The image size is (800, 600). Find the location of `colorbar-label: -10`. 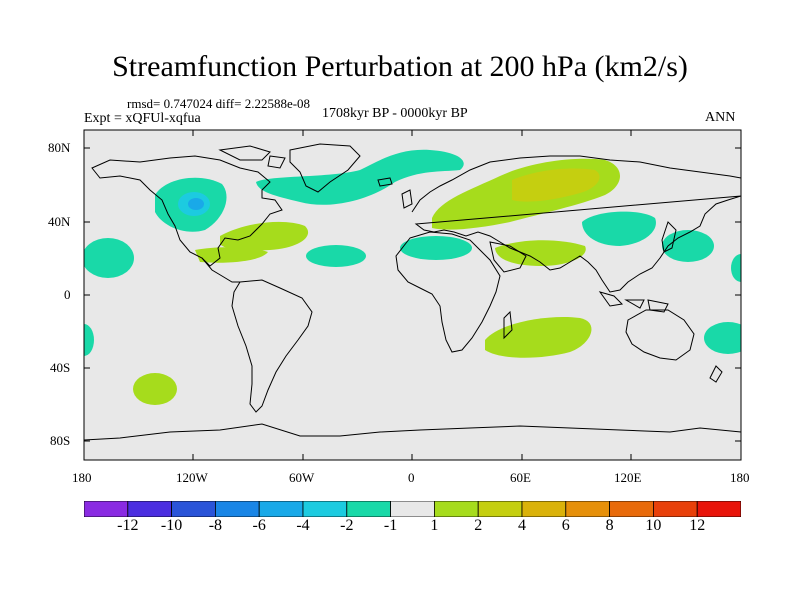

colorbar-label: -10 is located at coordinates (171, 525).